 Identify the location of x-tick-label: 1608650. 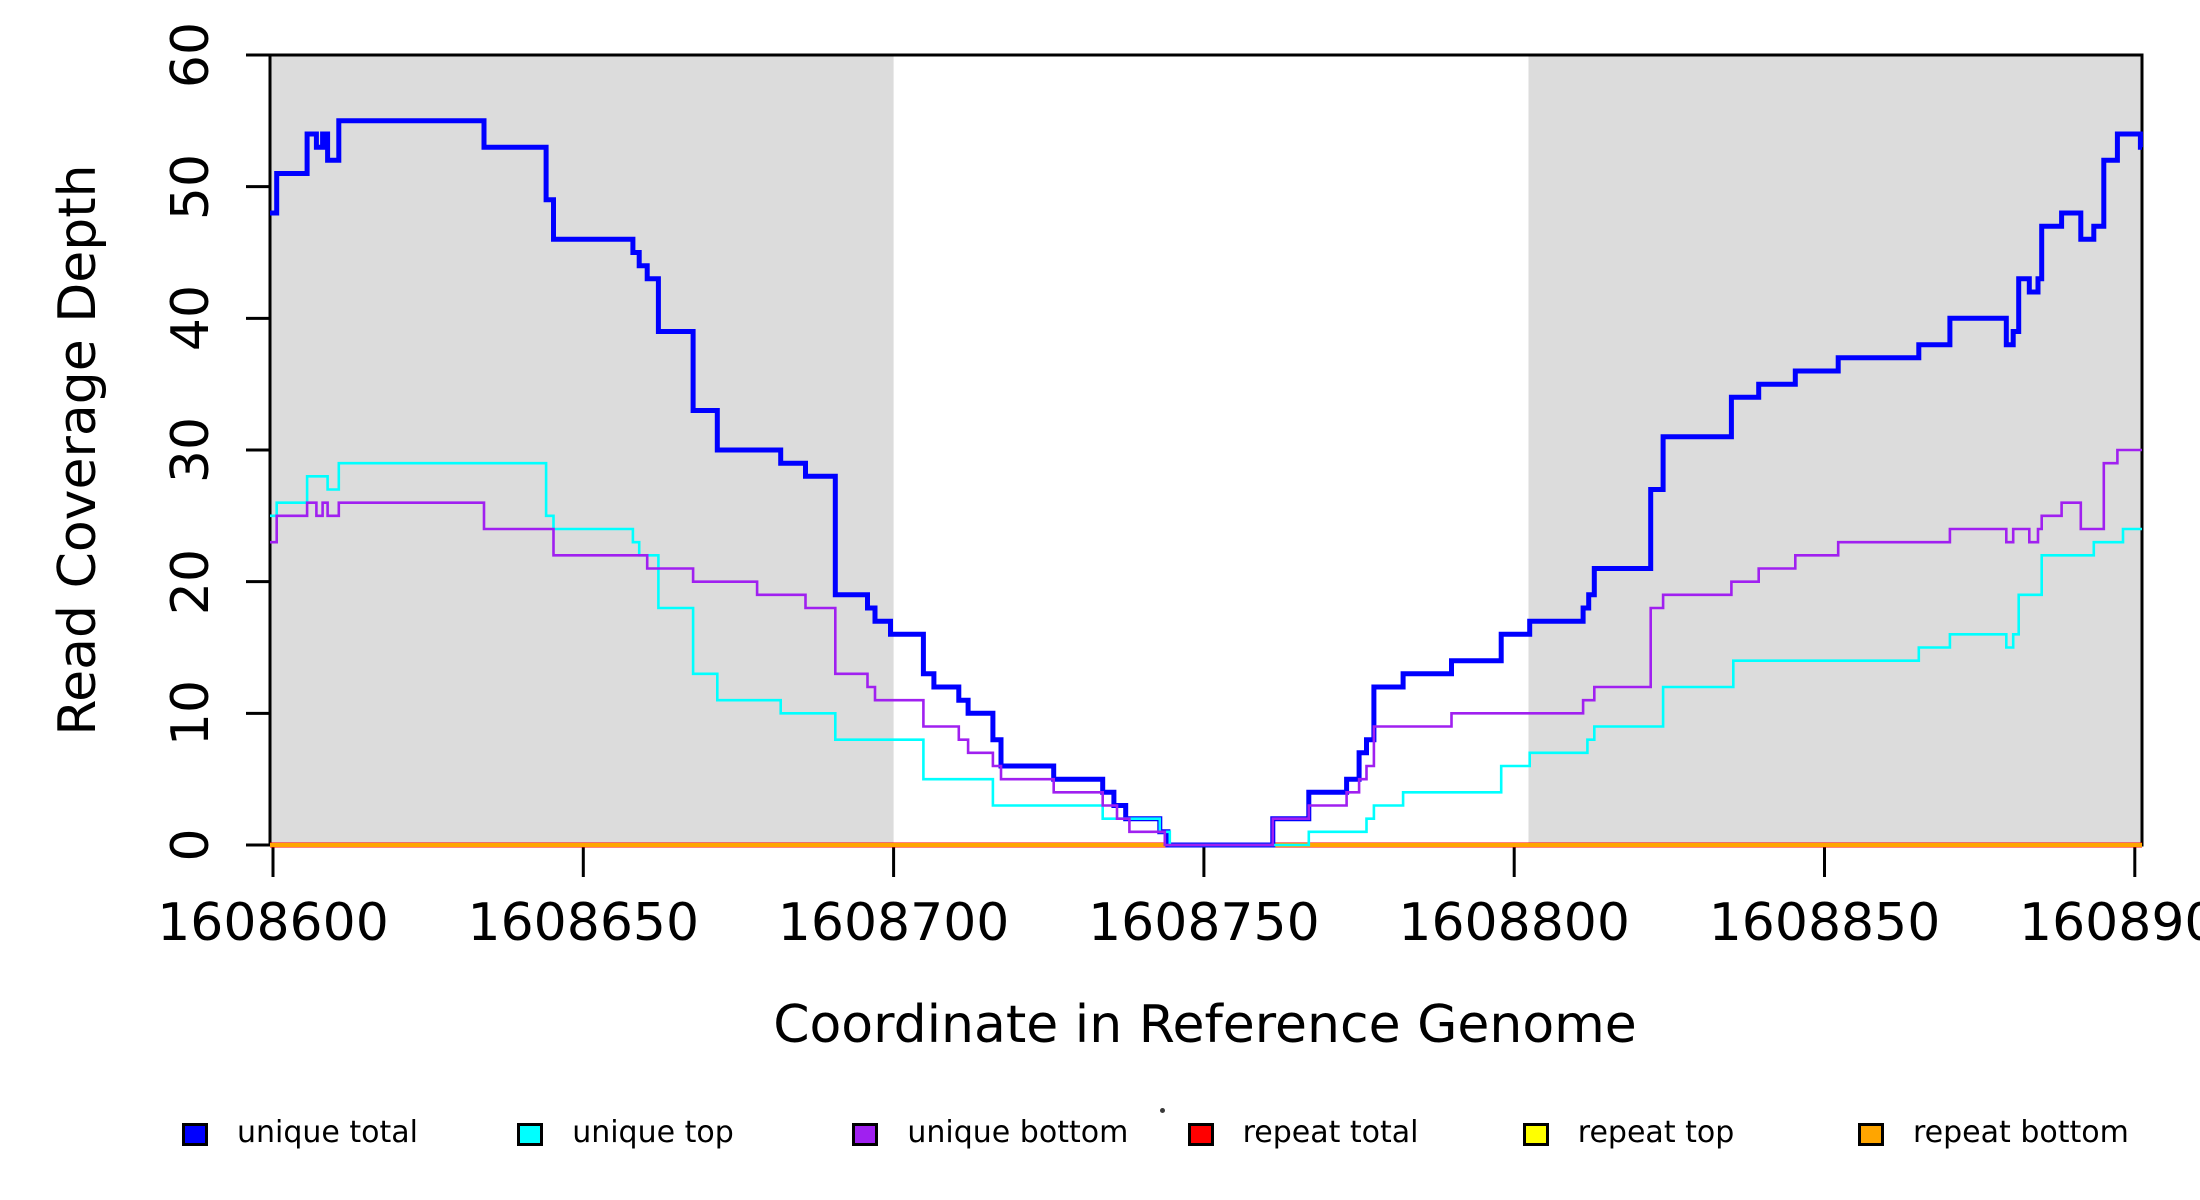
(583, 923).